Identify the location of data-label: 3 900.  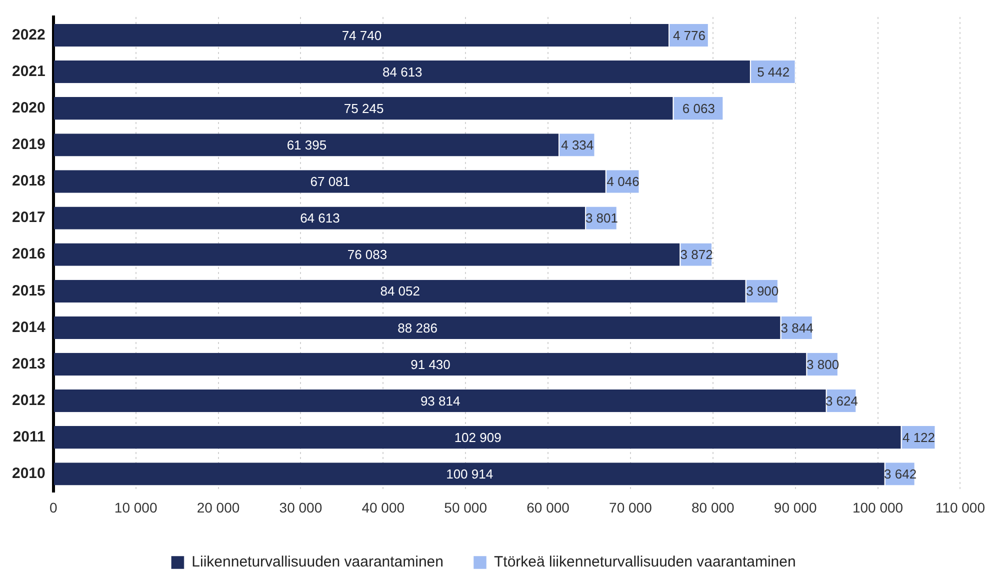
(762, 291).